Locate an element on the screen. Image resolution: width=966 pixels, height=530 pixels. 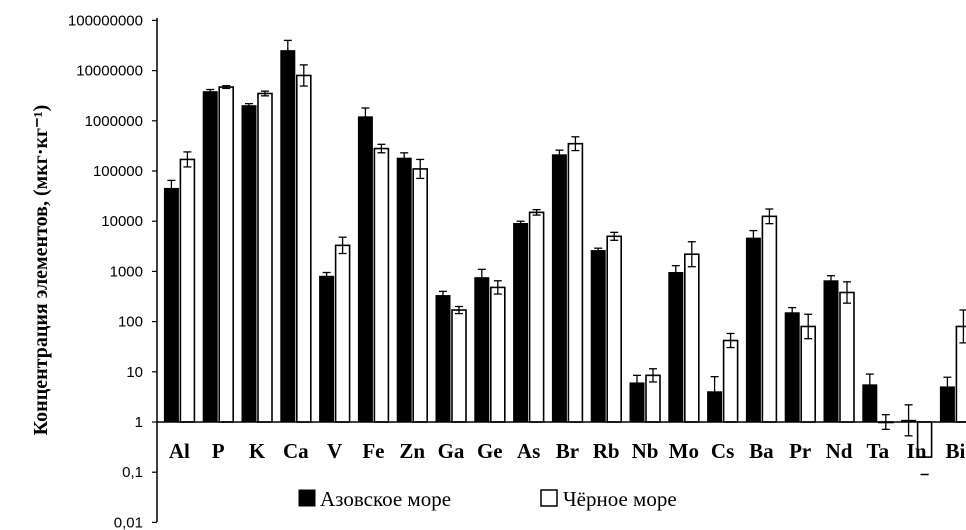
x-category-label: Nd is located at coordinates (839, 451).